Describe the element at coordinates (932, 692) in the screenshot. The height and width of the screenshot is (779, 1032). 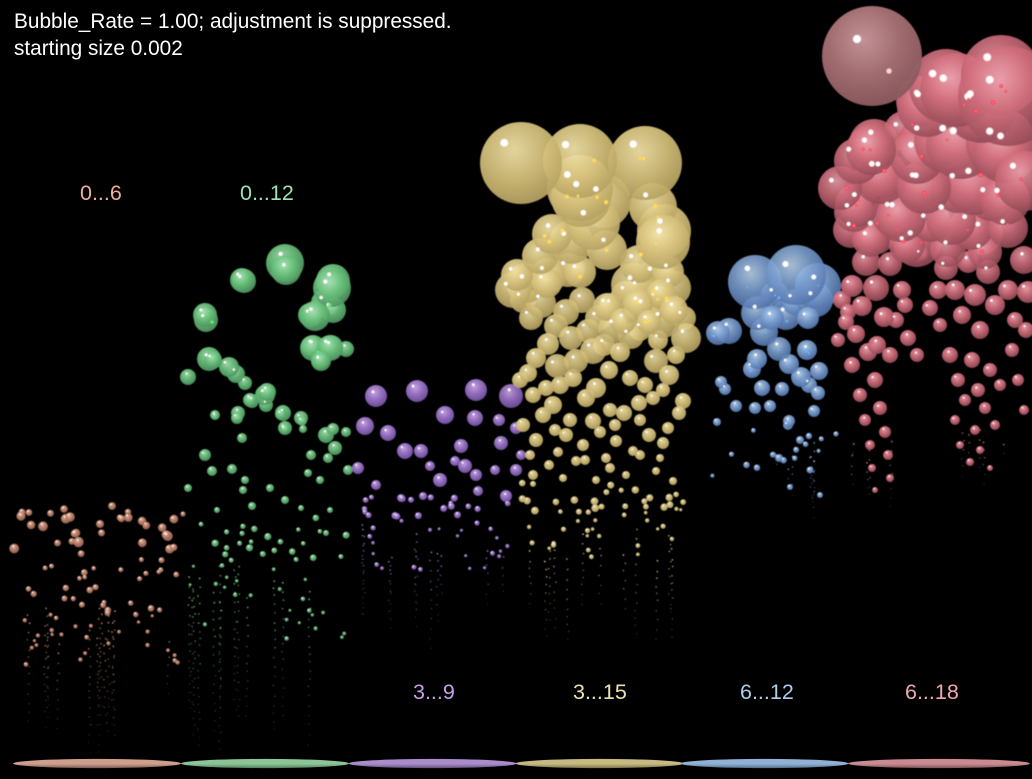
I see `svg-text: 6...18` at that location.